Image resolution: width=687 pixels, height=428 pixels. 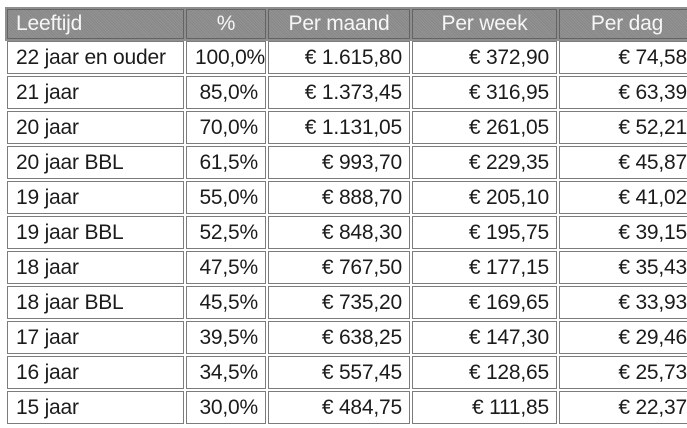 What do you see at coordinates (623, 337) in the screenshot?
I see `cell-per-dag: € 29,46` at bounding box center [623, 337].